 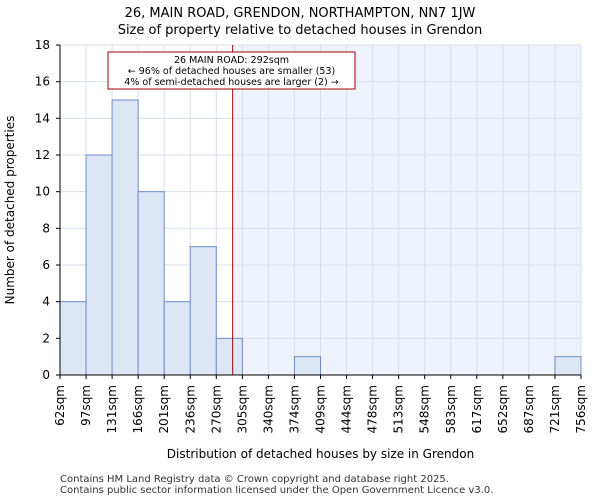 I want to click on x-tick-label: 756sqm, so click(x=581, y=409).